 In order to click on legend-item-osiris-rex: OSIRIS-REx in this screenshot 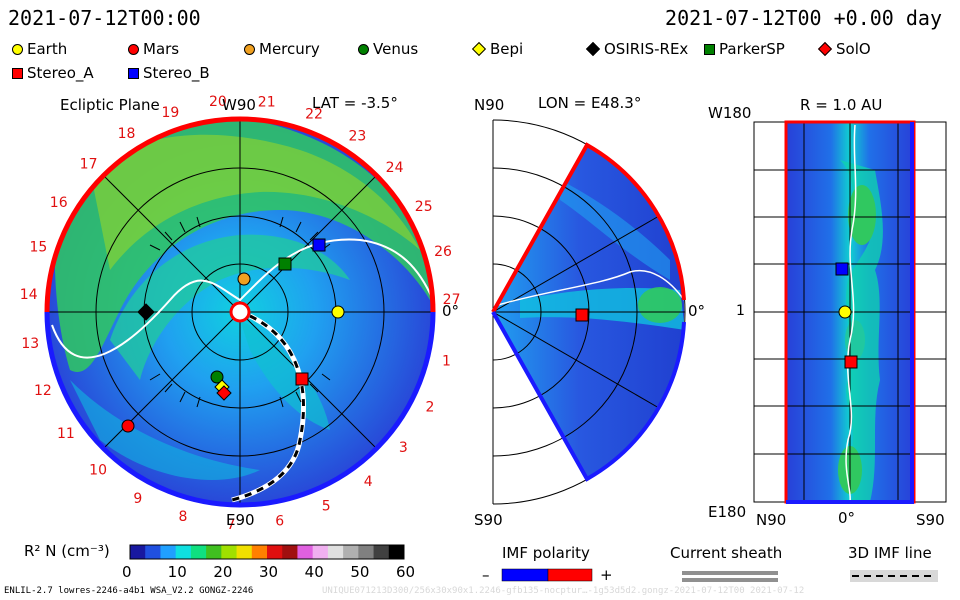, I will do `click(637, 49)`.